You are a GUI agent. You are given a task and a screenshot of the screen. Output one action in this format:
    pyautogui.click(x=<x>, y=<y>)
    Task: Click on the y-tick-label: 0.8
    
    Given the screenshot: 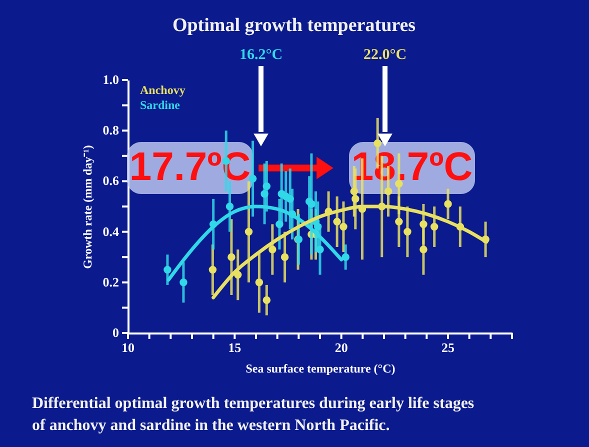 What is the action you would take?
    pyautogui.click(x=111, y=130)
    